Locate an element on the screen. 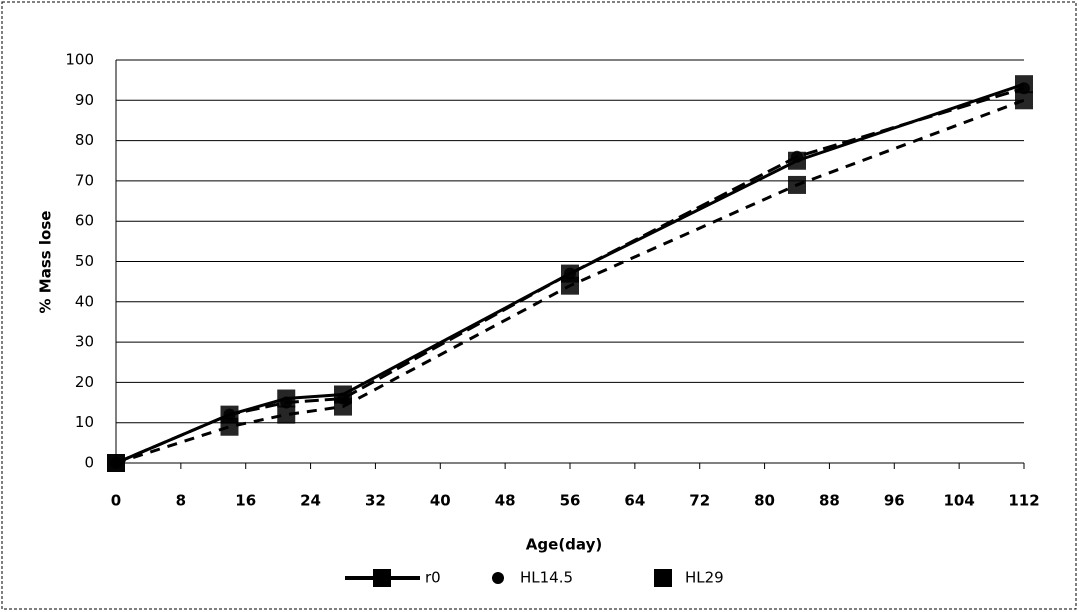  x-tick-label: 40 is located at coordinates (440, 501).